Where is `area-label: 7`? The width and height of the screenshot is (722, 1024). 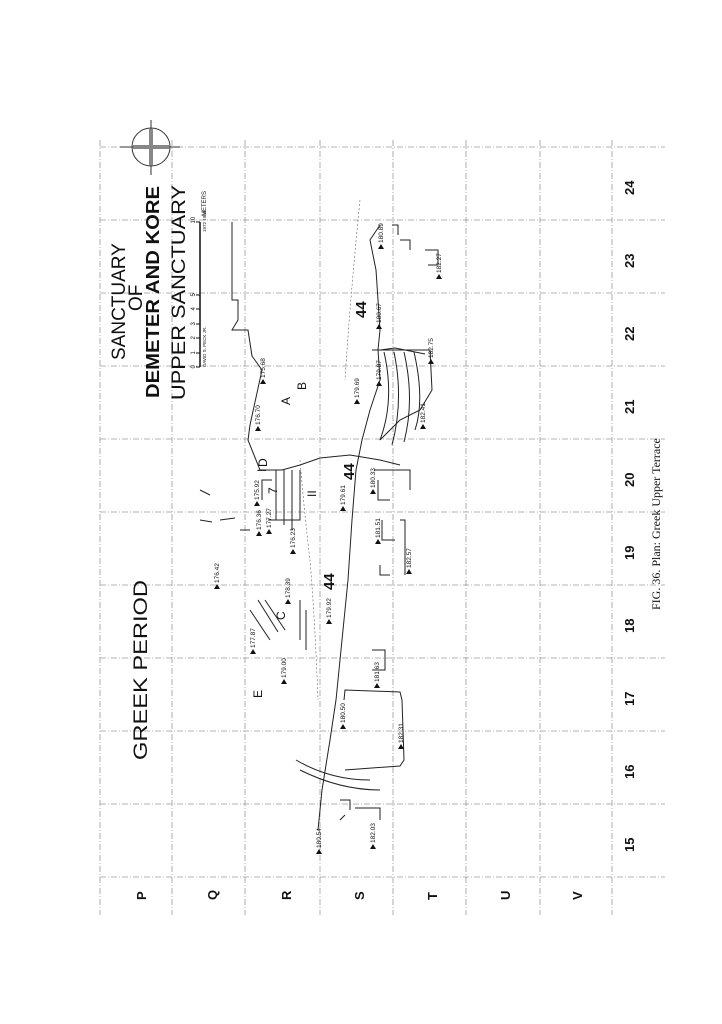 area-label: 7 is located at coordinates (273, 490).